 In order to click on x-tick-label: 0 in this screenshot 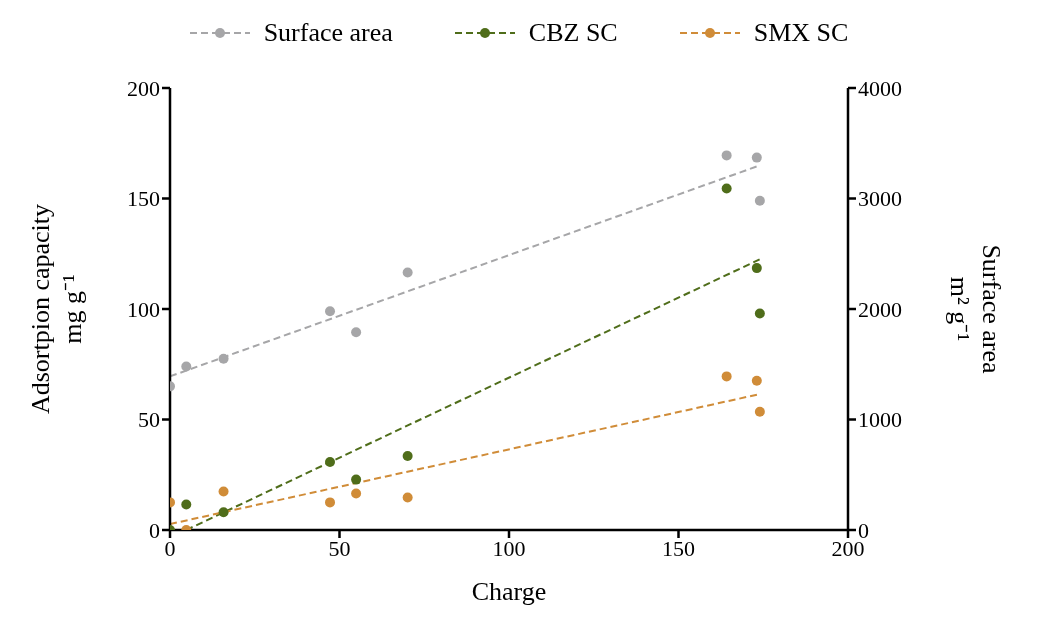, I will do `click(170, 548)`.